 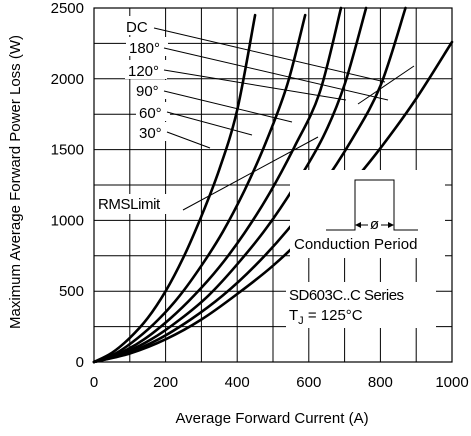 I want to click on y-tick-label: 2000, so click(x=67, y=79).